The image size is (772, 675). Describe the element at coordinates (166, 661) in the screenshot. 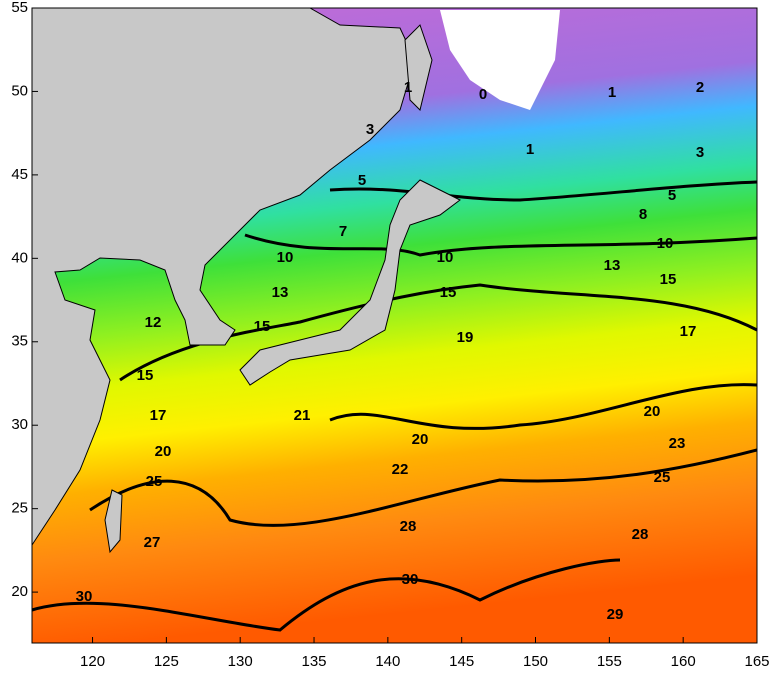

I see `x-tick-label: 125` at that location.